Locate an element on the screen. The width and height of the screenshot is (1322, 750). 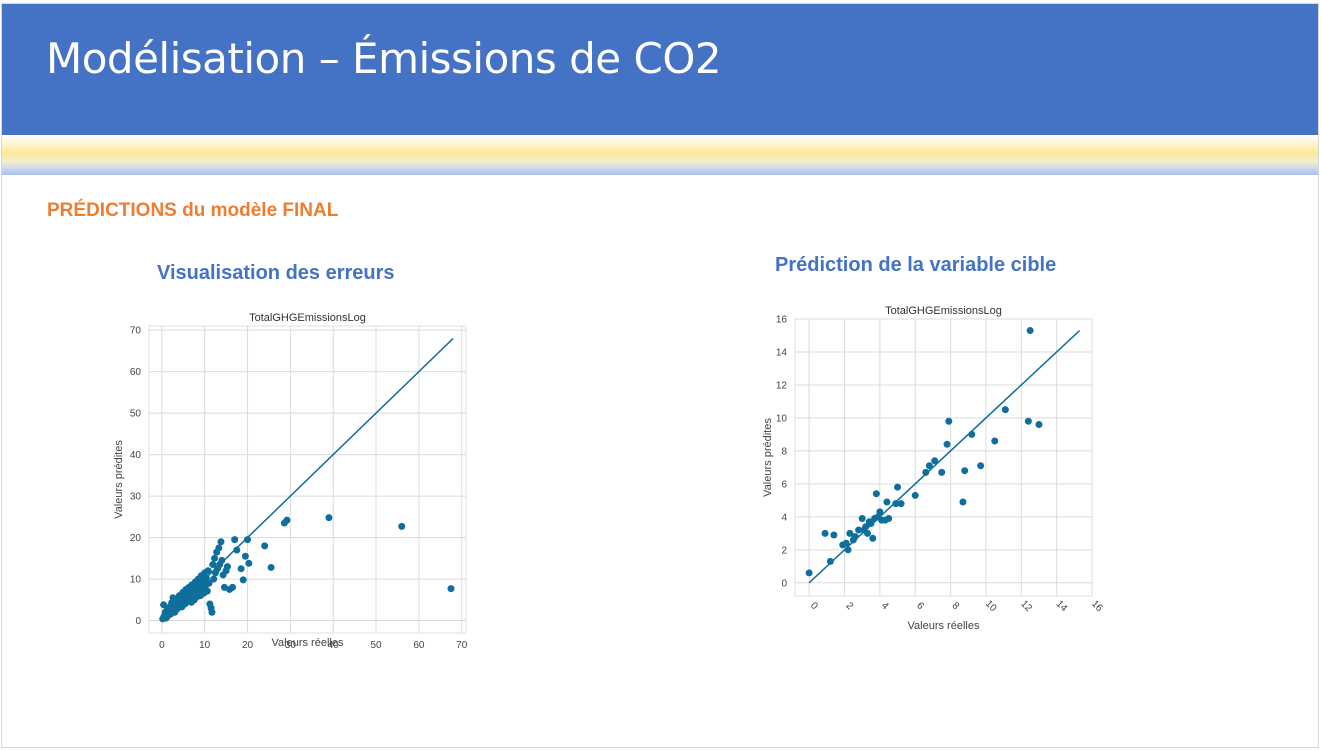
x-tick-label: 14 is located at coordinates (1062, 606).